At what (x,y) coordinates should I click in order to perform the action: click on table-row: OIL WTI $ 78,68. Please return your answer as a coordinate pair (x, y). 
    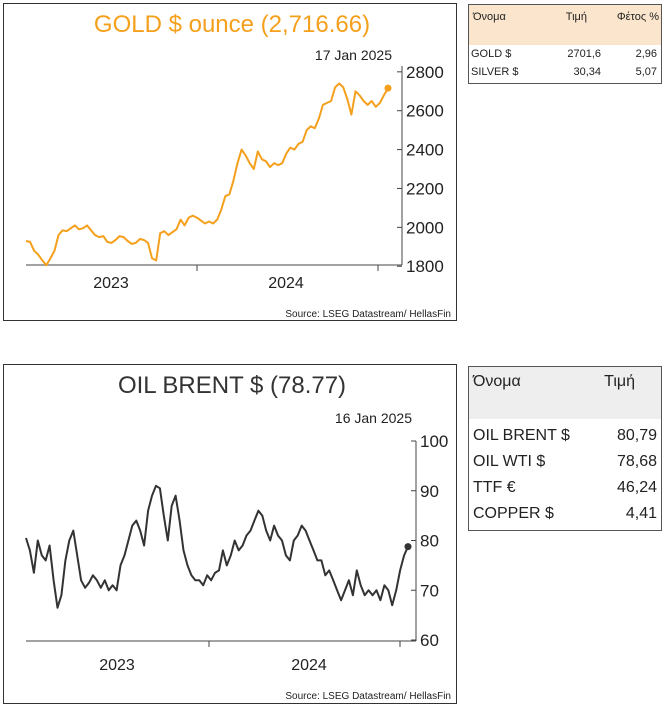
    Looking at the image, I should click on (565, 464).